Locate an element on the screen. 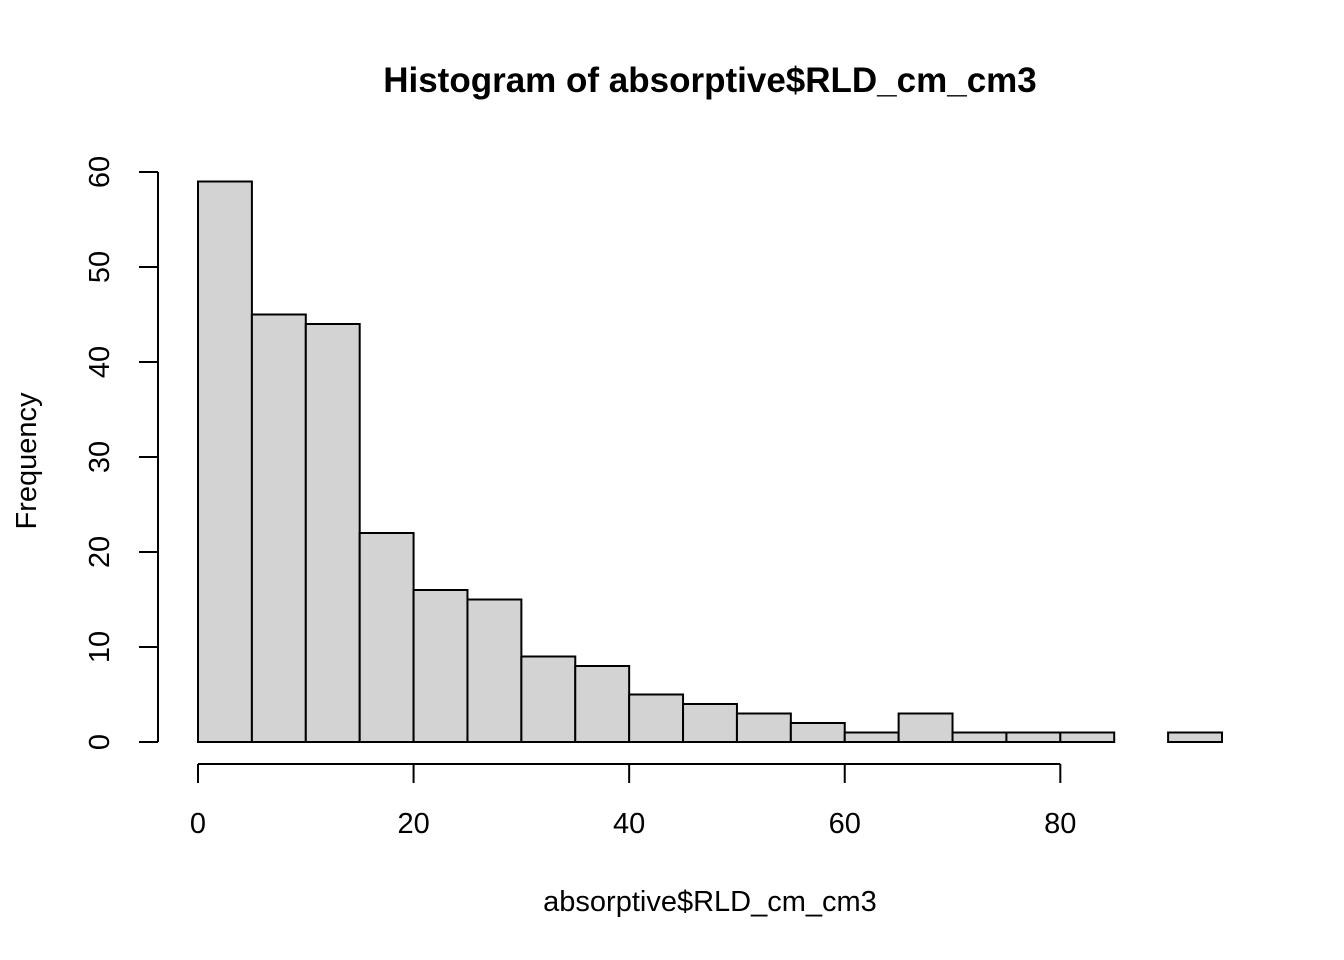 The width and height of the screenshot is (1344, 960). y-tick-label-10: 10 is located at coordinates (100, 647).